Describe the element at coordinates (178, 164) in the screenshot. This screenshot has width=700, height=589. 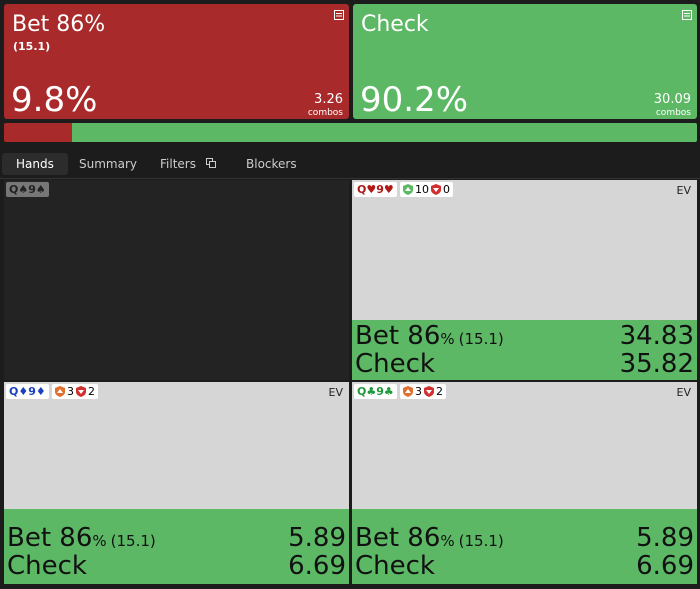
I see `tab-label: Filters` at that location.